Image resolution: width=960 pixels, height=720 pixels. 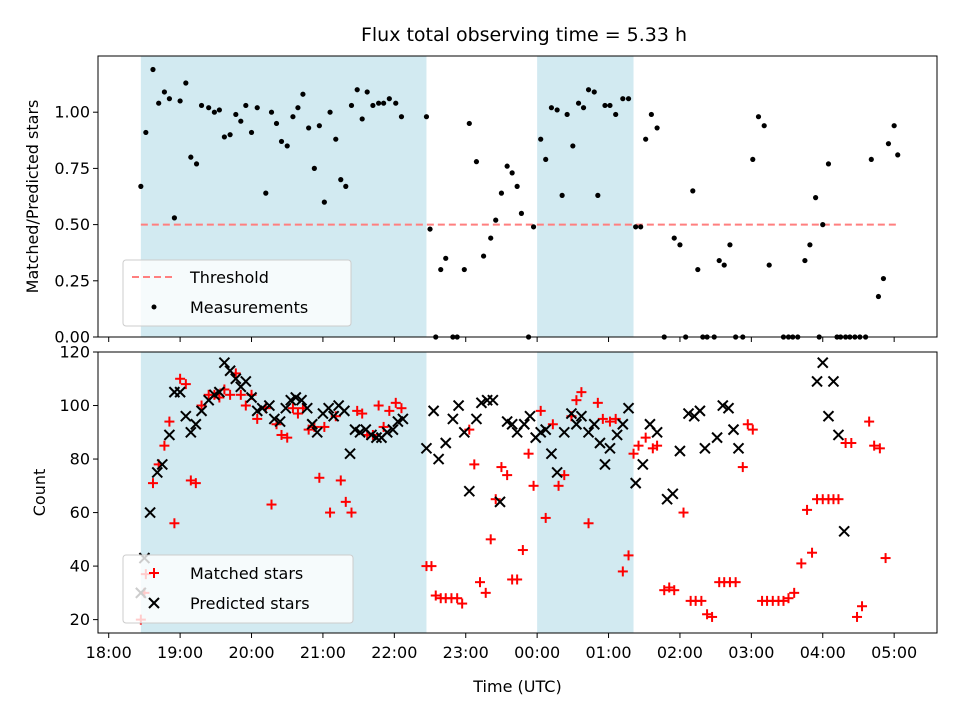 I want to click on x-tick-label: 02:00, so click(x=680, y=652).